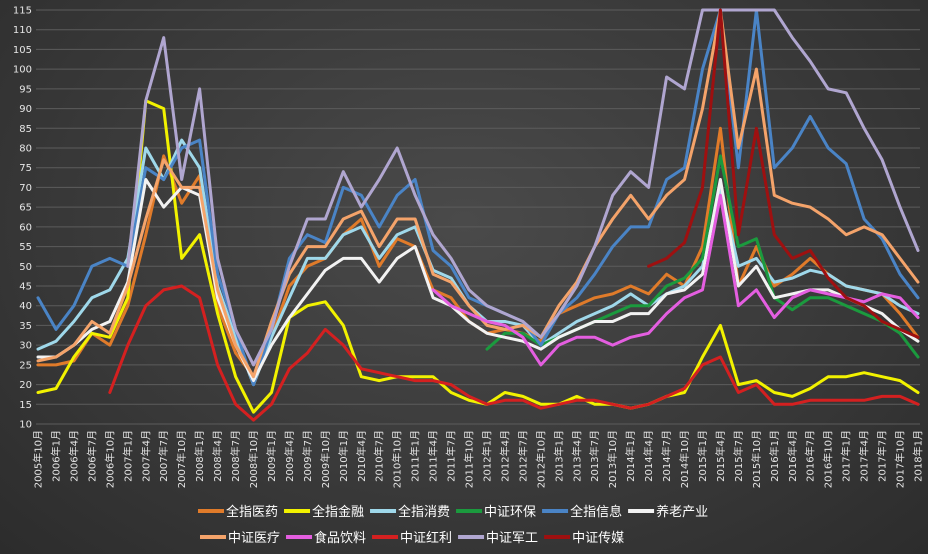 Image resolution: width=928 pixels, height=554 pixels. Describe the element at coordinates (25, 287) in the screenshot. I see `y-tick-label: 45` at that location.